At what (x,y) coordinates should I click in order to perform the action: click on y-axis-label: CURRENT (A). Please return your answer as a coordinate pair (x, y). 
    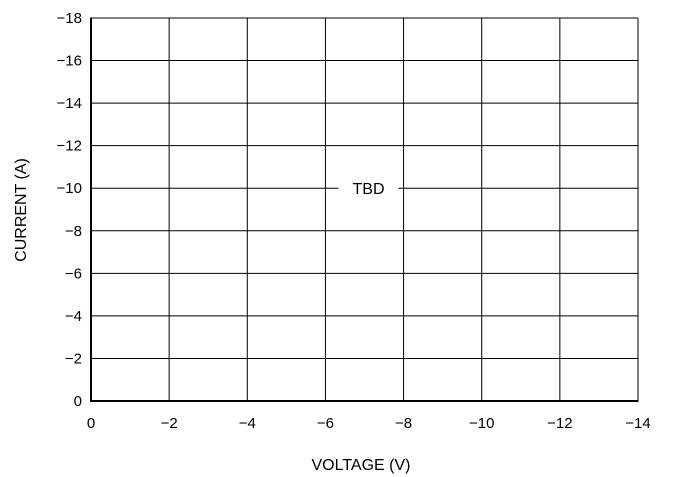
    Looking at the image, I should click on (21, 210).